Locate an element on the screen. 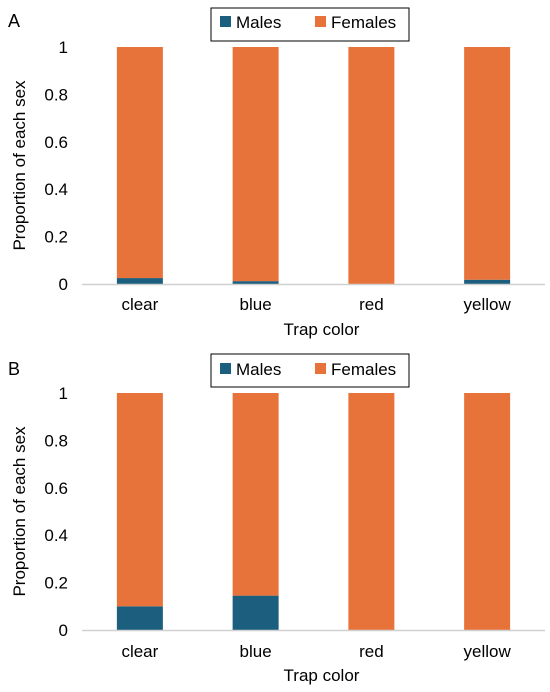  panel-label: B is located at coordinates (14, 369).